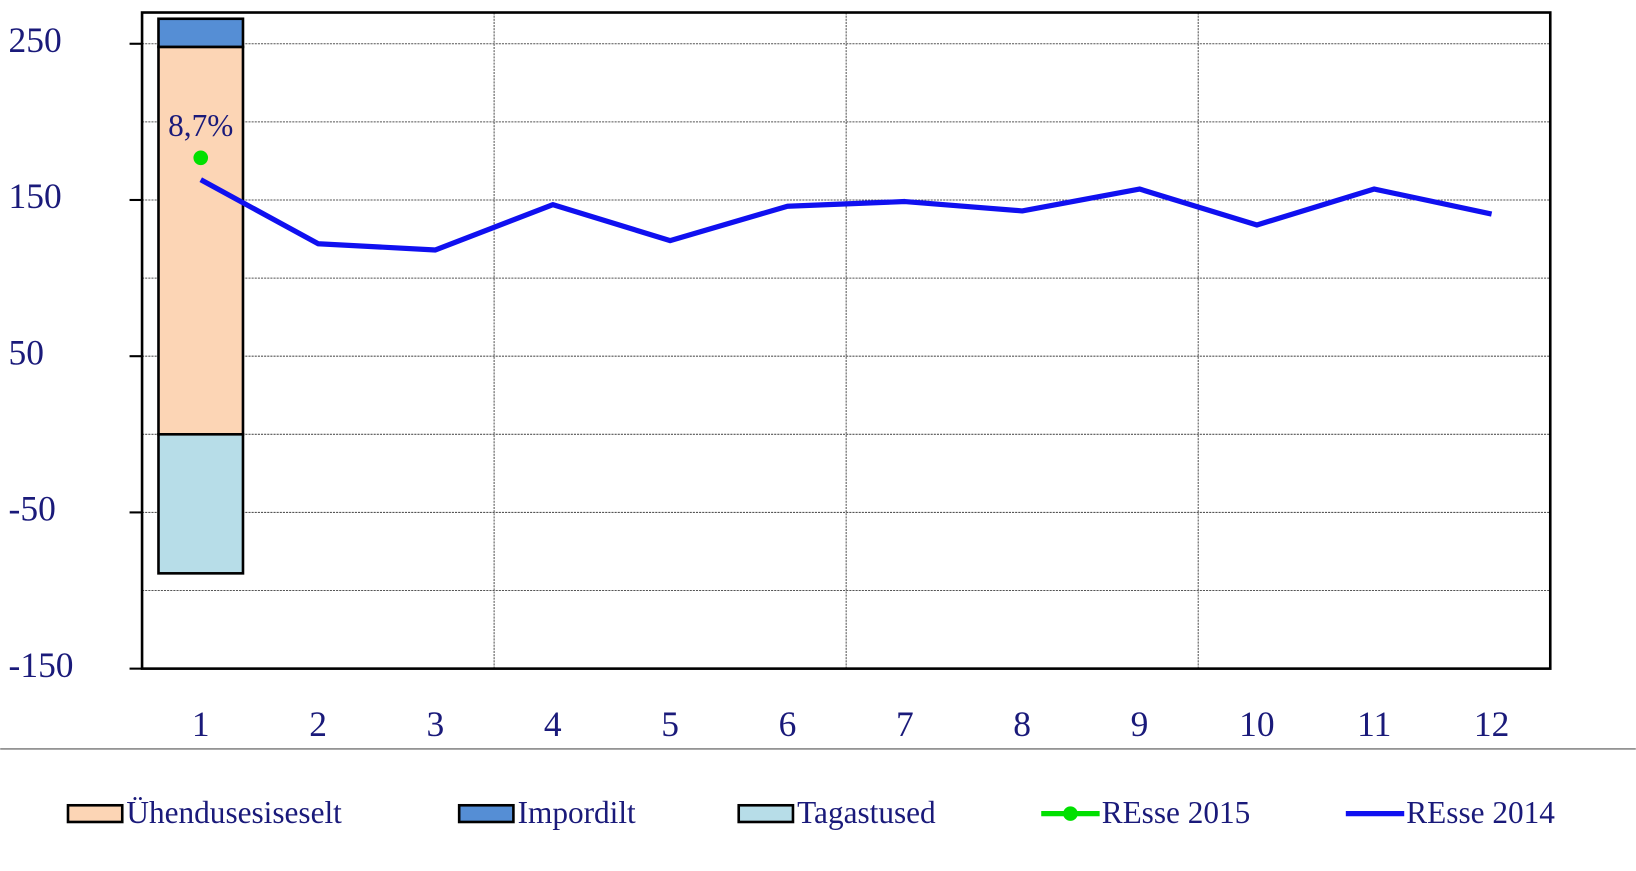 The height and width of the screenshot is (871, 1636). I want to click on line, so click(846, 215).